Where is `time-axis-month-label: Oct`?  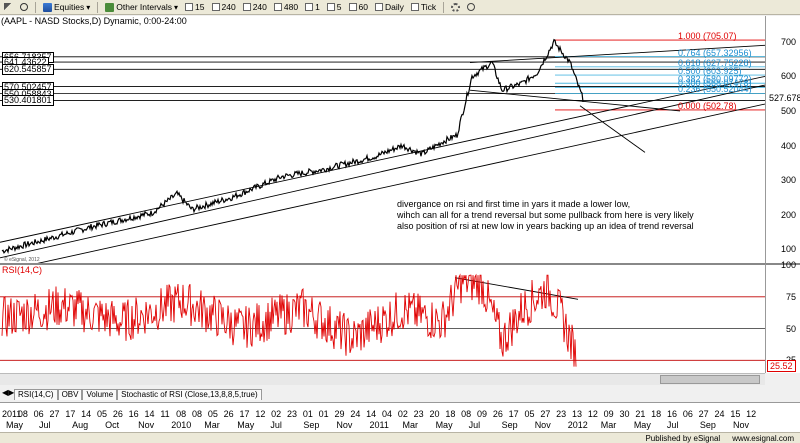
time-axis-month-label: Oct is located at coordinates (112, 425).